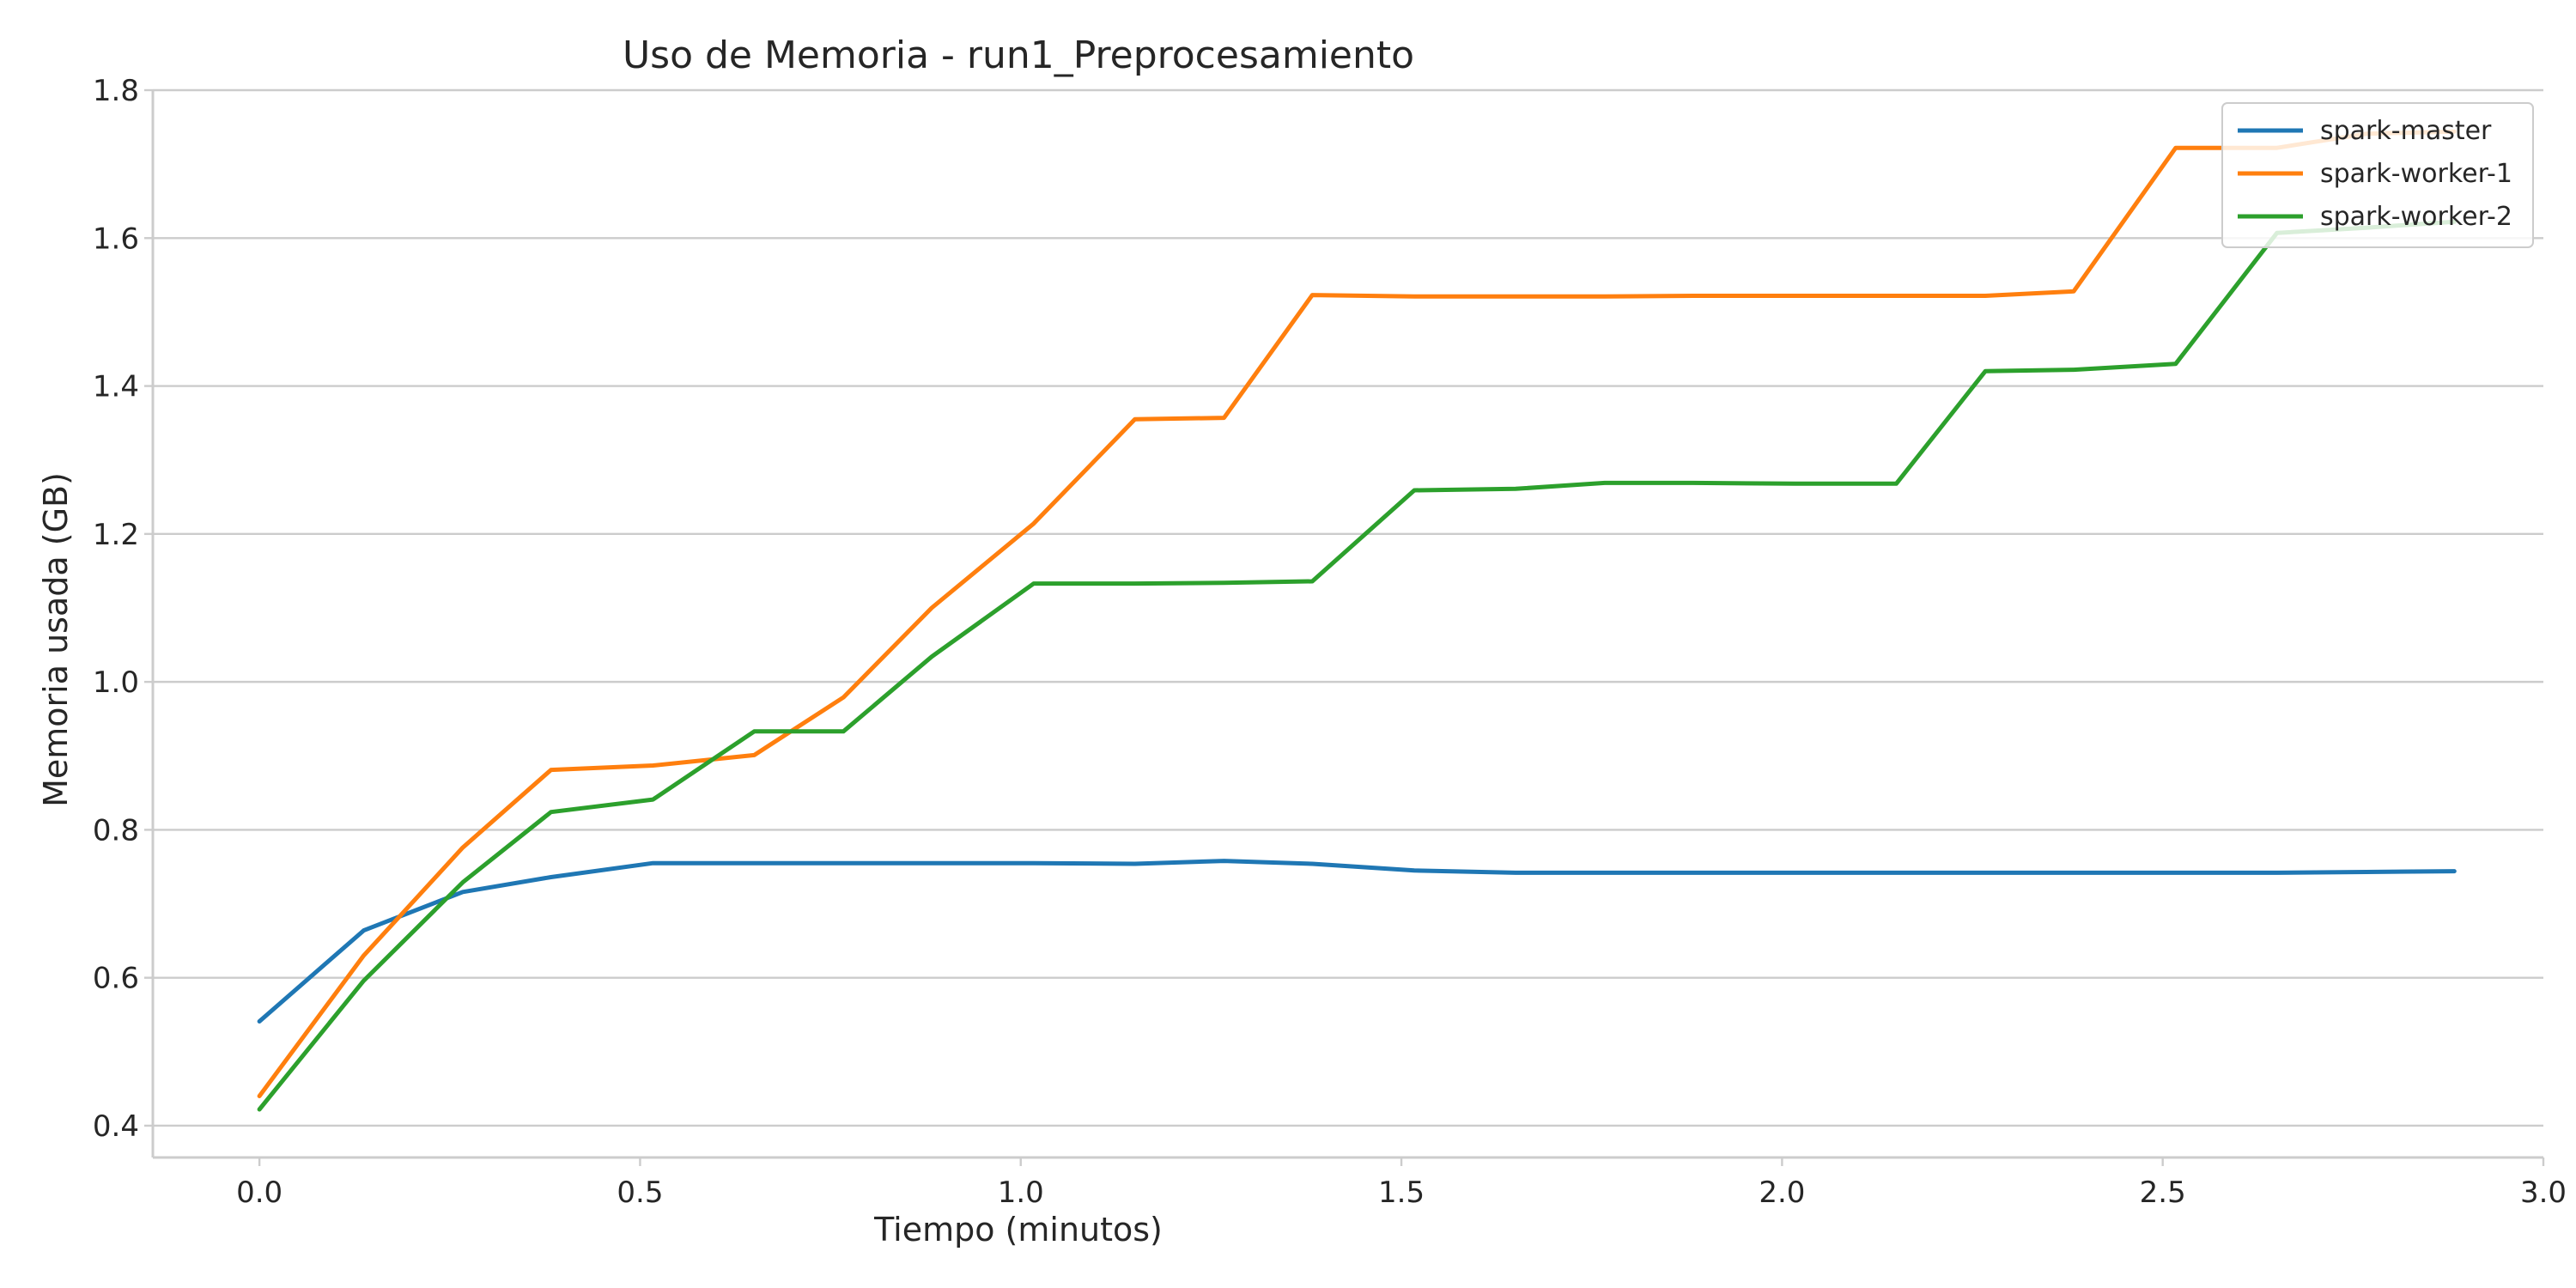  What do you see at coordinates (116, 387) in the screenshot?
I see `y-tick-label: 1.4` at bounding box center [116, 387].